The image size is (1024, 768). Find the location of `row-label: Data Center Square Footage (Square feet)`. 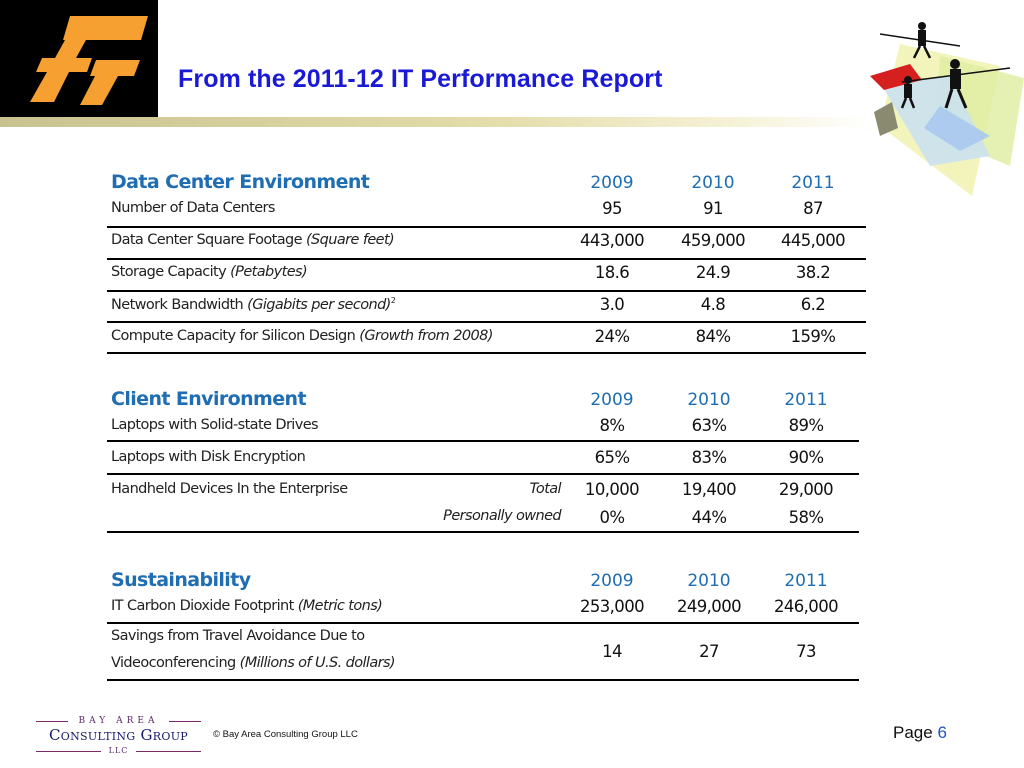

row-label: Data Center Square Footage (Square feet) is located at coordinates (253, 240).